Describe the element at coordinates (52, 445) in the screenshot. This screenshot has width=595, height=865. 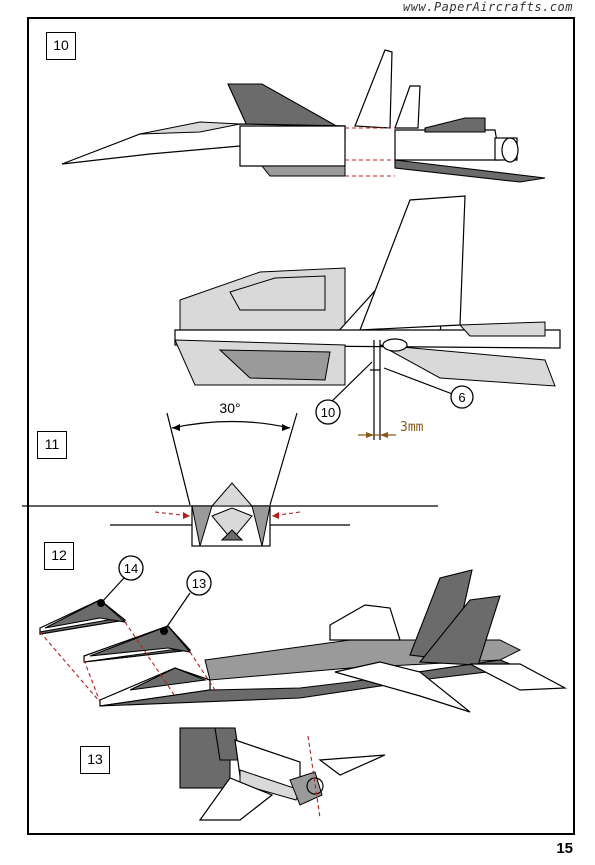
I see `step-11-label: 11` at that location.